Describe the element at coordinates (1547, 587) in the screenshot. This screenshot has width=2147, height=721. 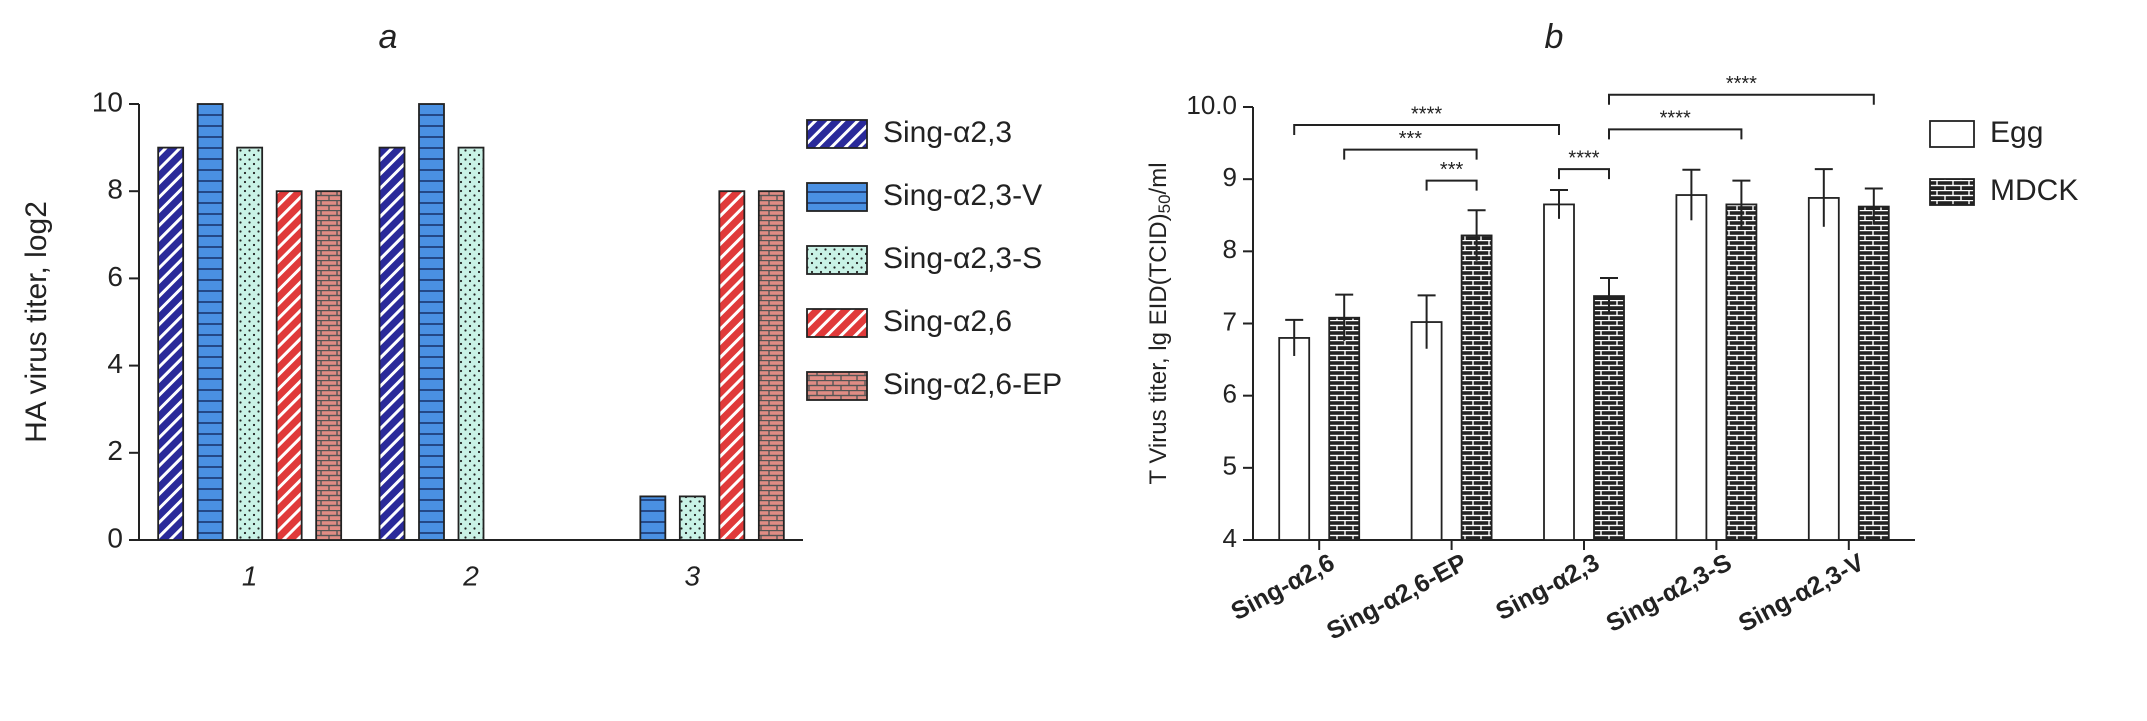
I see `x-tick-label: Sing-α2,3` at that location.